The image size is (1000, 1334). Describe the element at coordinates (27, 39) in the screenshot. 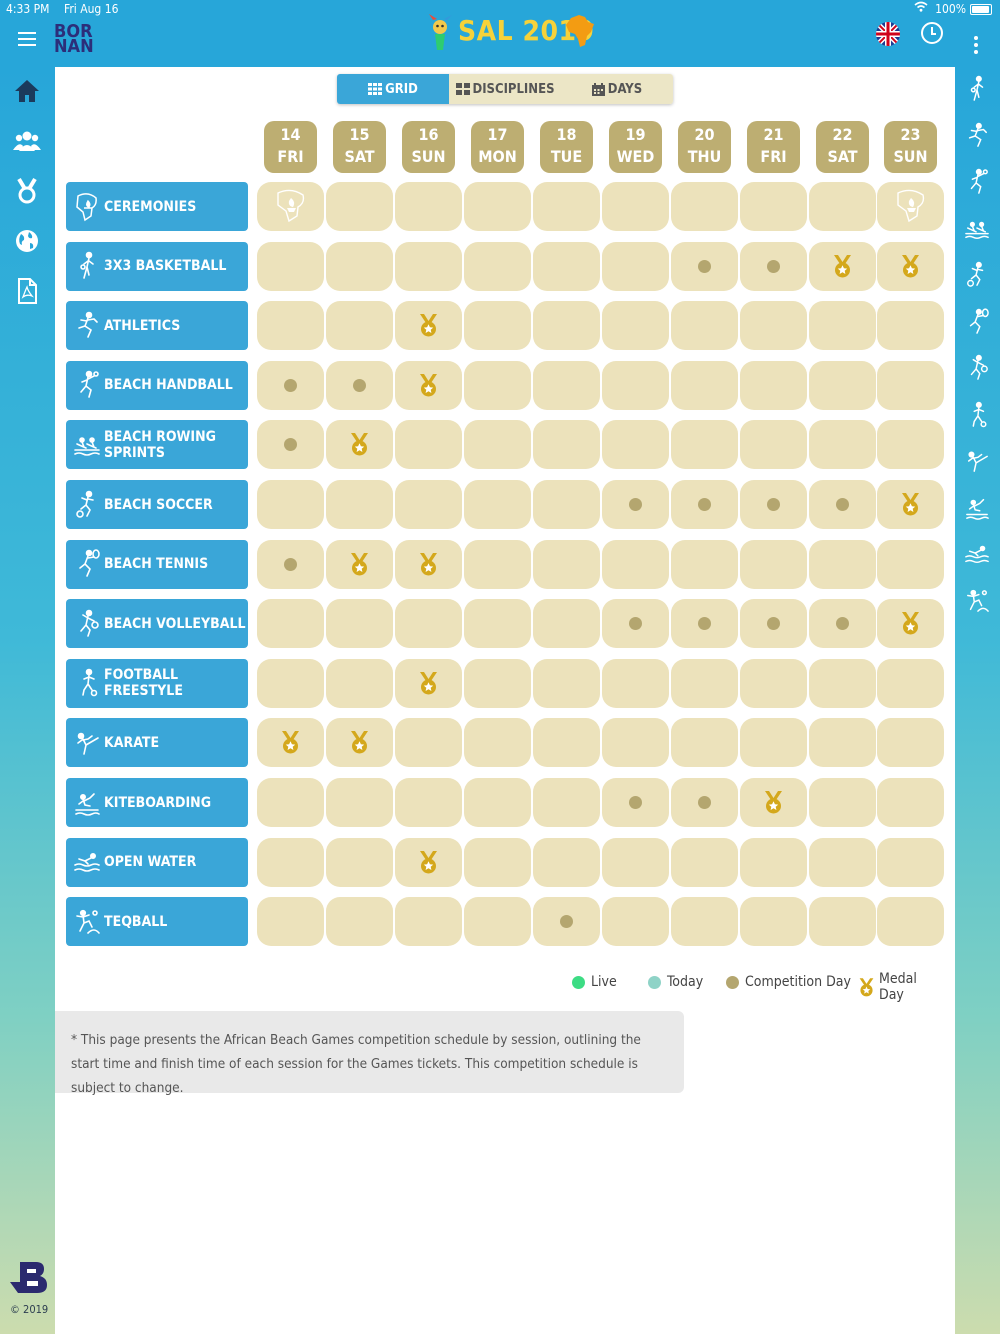

I see `hamburger-menu-icon` at that location.